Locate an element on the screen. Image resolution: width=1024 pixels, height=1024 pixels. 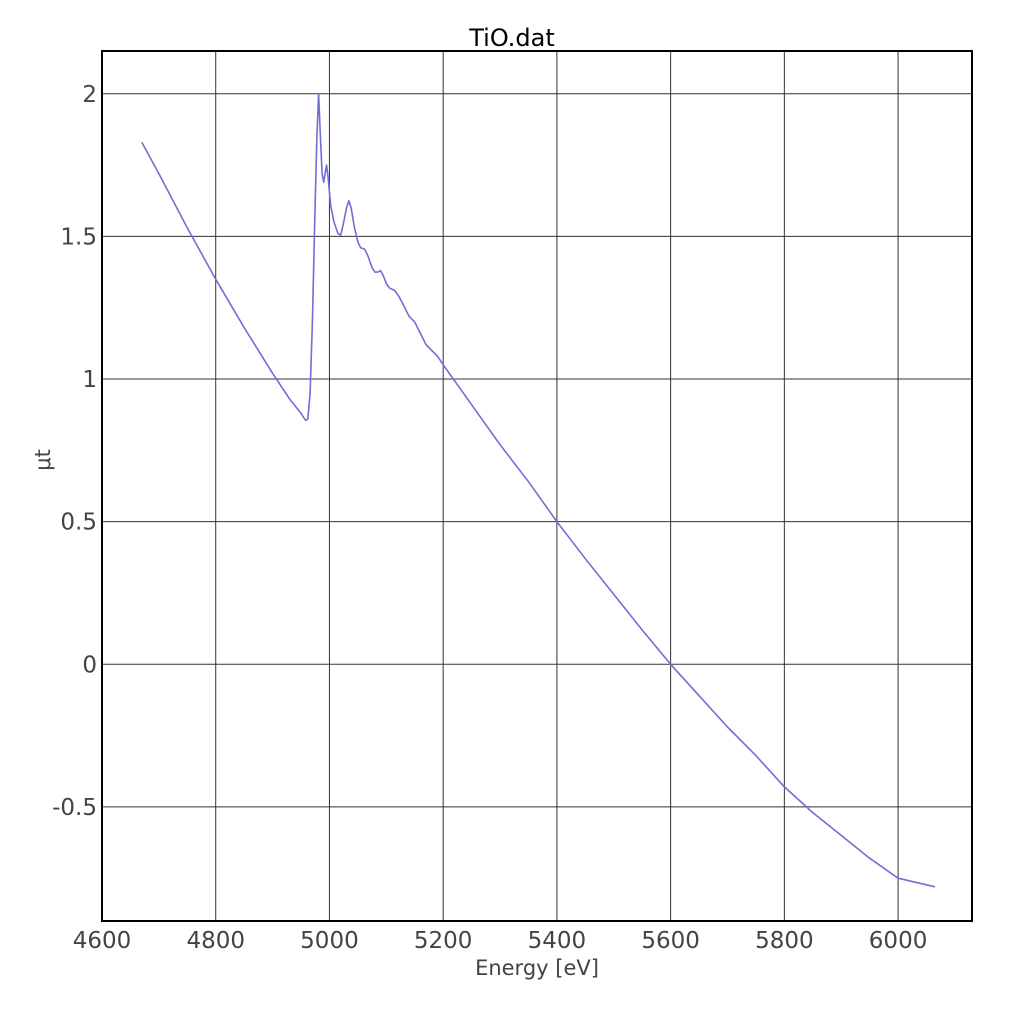
y-tick-label: -0.5 is located at coordinates (74, 808).